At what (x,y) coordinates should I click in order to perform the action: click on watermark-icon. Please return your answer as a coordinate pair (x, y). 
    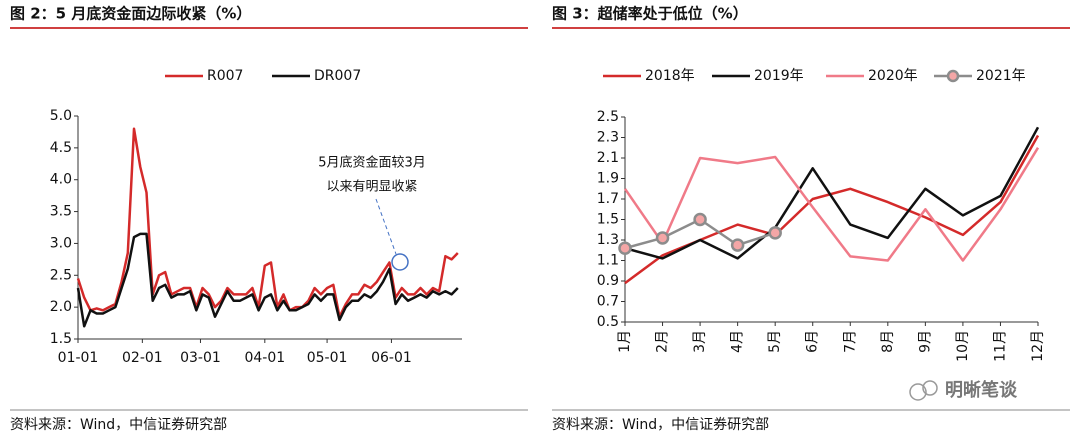
    Looking at the image, I should click on (923, 390).